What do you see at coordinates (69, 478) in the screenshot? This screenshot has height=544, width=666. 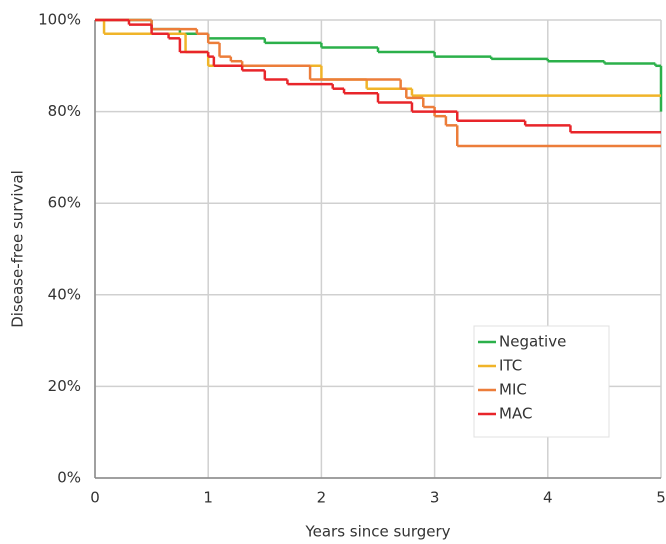 I see `y-tick-label: 0%` at bounding box center [69, 478].